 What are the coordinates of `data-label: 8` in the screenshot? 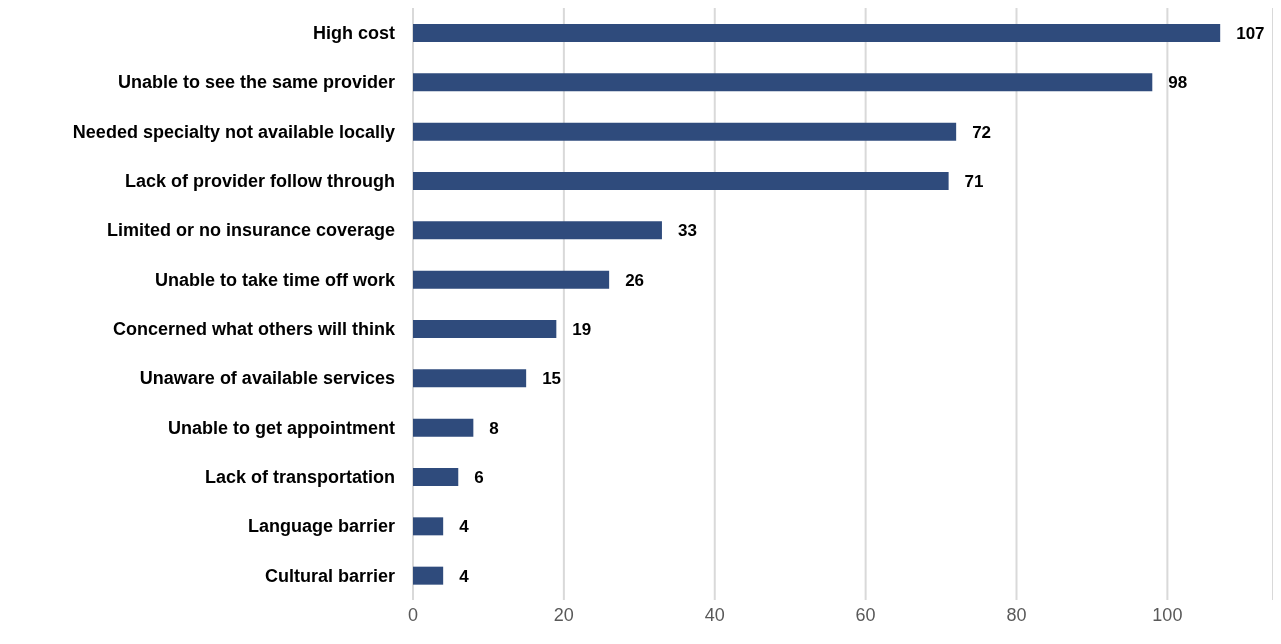 It's located at (494, 428).